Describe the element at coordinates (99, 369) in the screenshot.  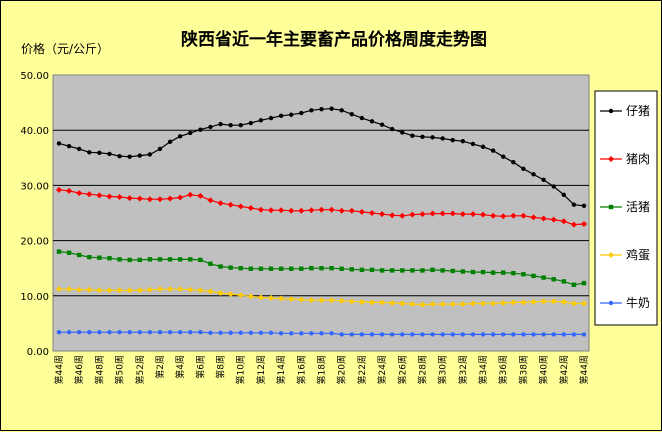
I see `x-tick-label: 第48周` at that location.